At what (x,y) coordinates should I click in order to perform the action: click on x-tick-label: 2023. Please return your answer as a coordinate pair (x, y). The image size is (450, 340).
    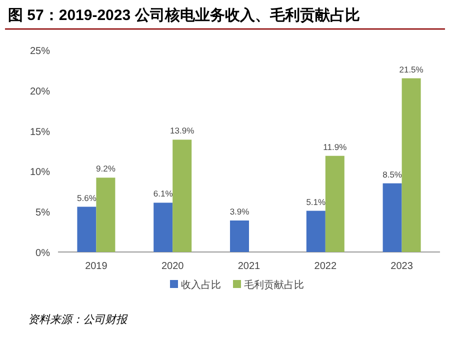
    Looking at the image, I should click on (402, 266).